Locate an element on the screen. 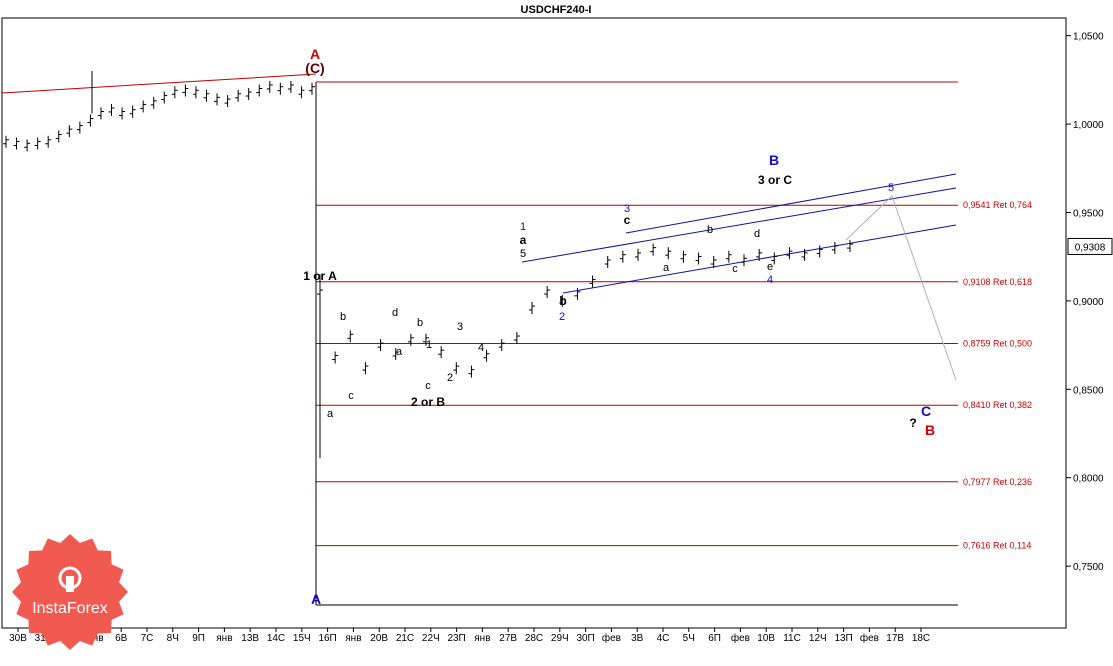  wave-label-A-top-red: A is located at coordinates (315, 54).